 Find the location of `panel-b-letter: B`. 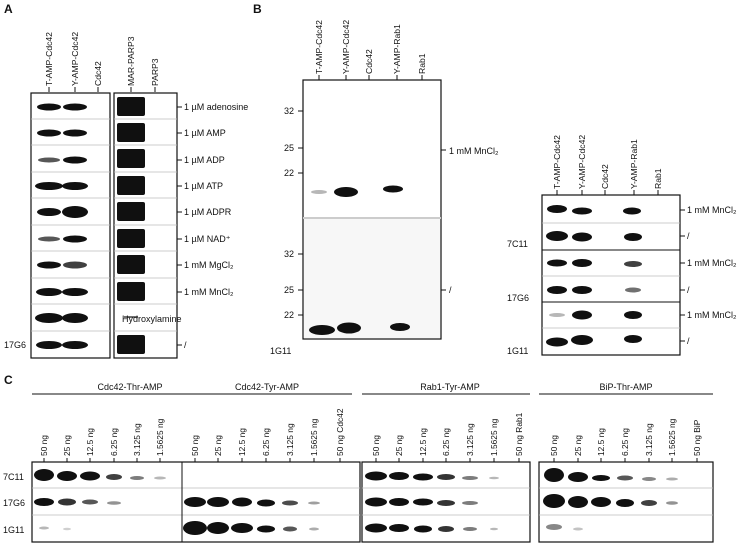

panel-b-letter: B is located at coordinates (257, 9).